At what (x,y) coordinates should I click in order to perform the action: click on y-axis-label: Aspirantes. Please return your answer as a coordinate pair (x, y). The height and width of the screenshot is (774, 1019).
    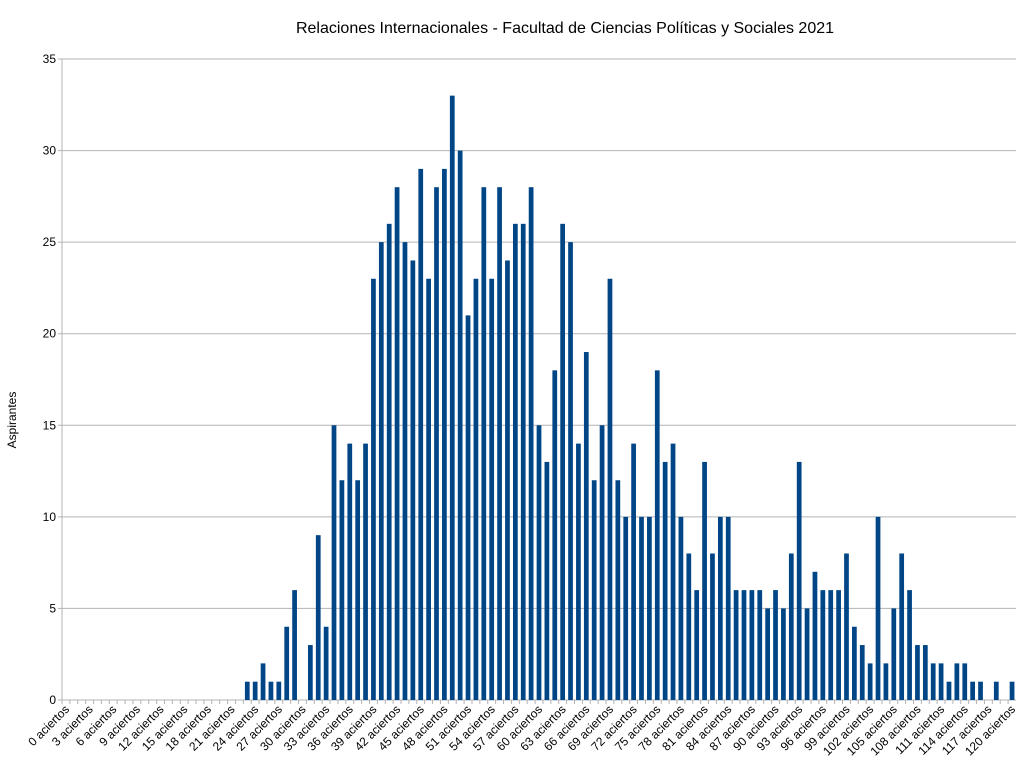
    Looking at the image, I should click on (12, 420).